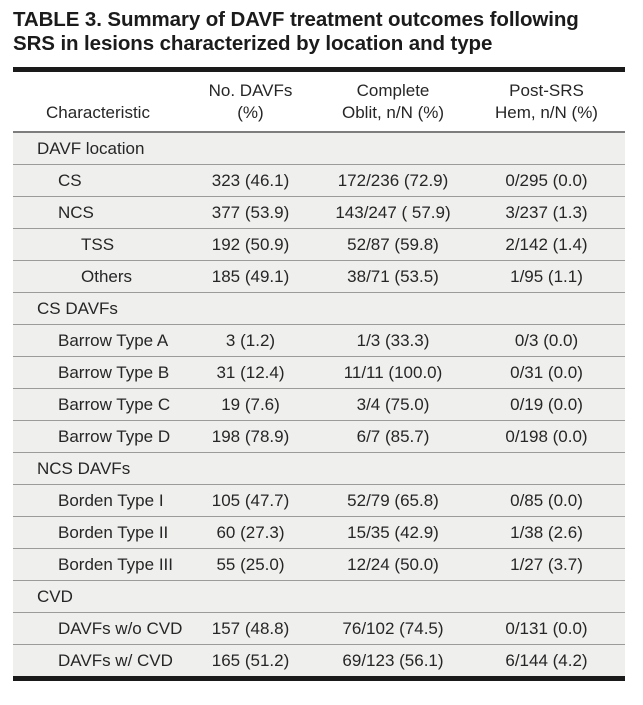 Image resolution: width=643 pixels, height=705 pixels. Describe the element at coordinates (250, 436) in the screenshot. I see `cell-no-davfs: 198 (78.9)` at that location.